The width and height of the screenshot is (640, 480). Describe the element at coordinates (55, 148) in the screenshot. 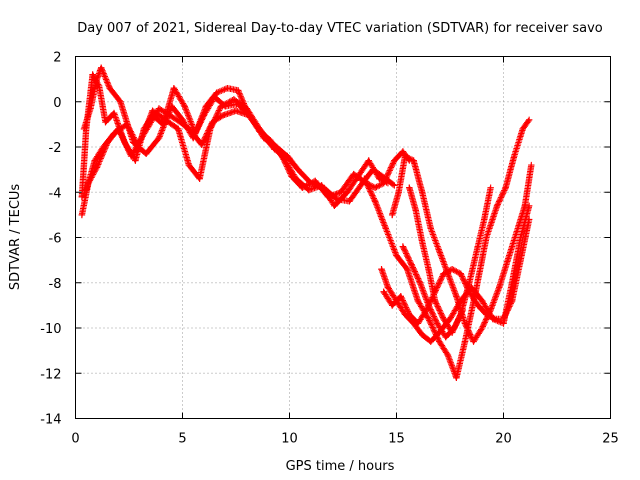

I see `y-tick-label: -2` at that location.